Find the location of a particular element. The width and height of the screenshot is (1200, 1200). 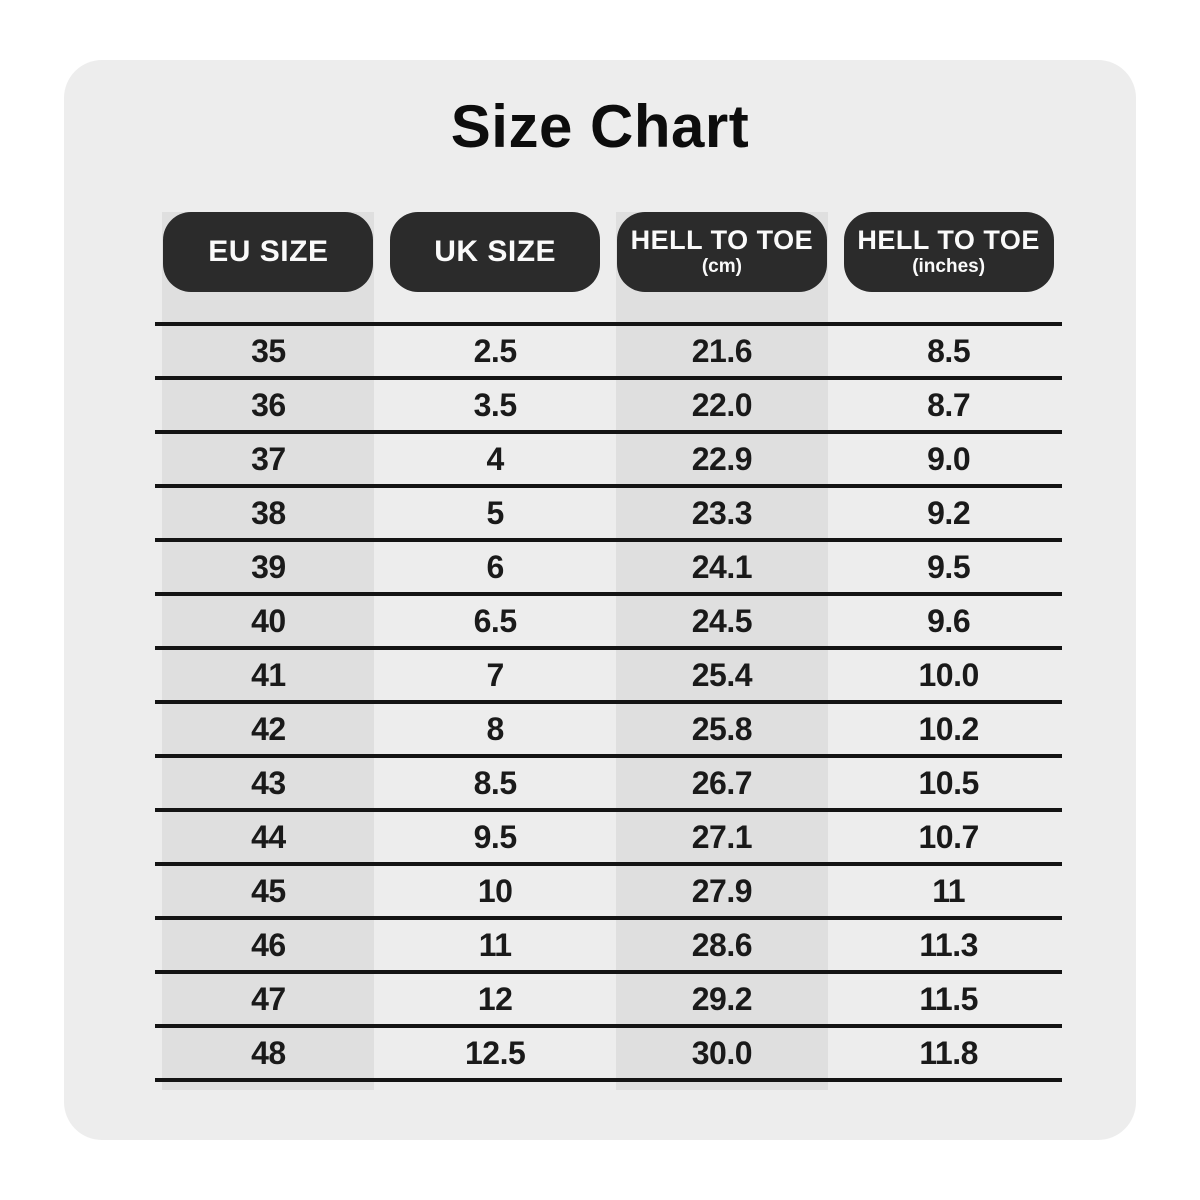

table-cell: 45 is located at coordinates (268, 890).